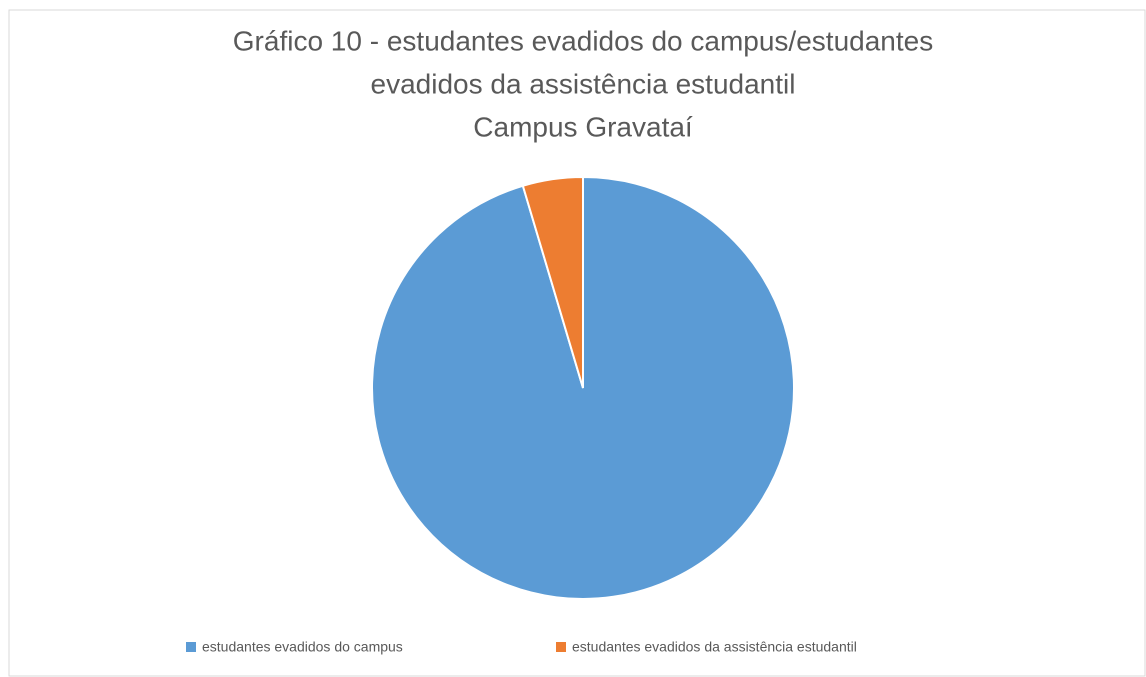 The image size is (1146, 677). What do you see at coordinates (583, 126) in the screenshot?
I see `chart-title: Campus Gravataí` at bounding box center [583, 126].